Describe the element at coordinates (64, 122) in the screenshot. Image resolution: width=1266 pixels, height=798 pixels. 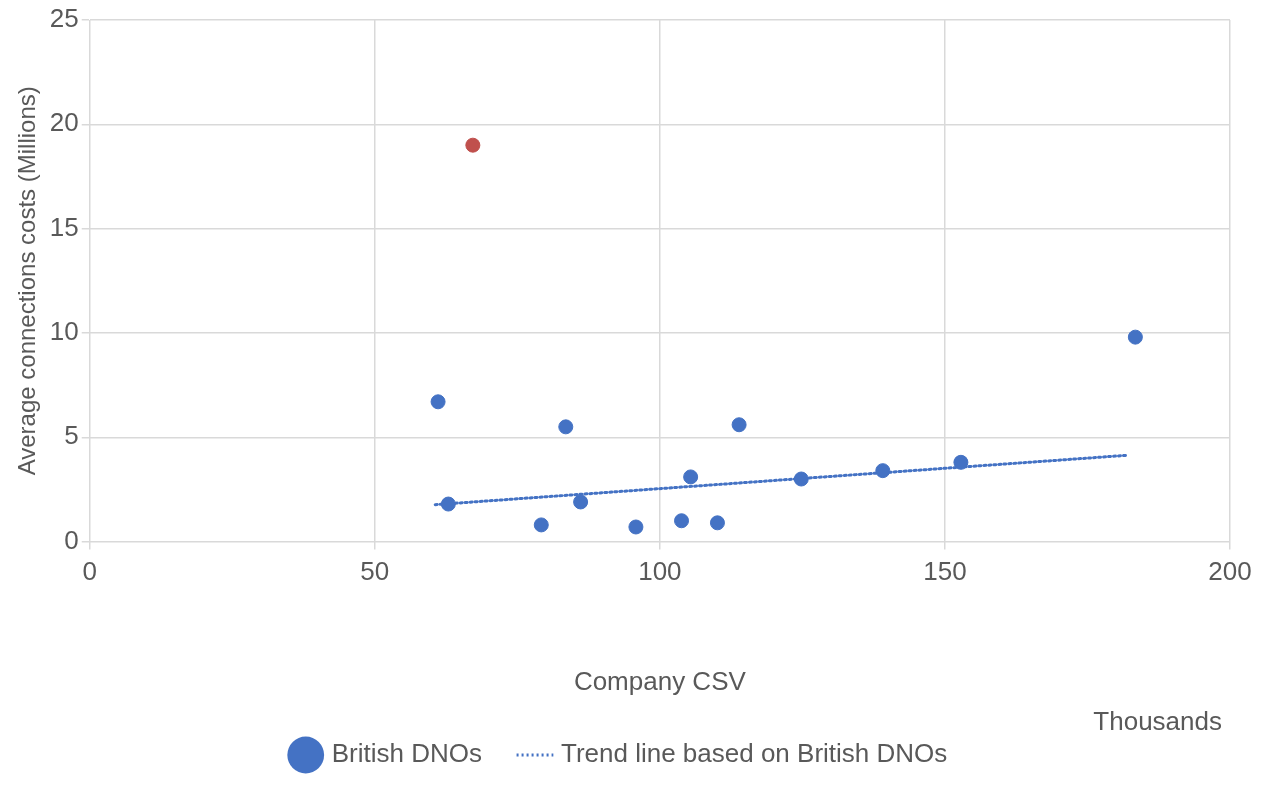
I see `y-tick-label: 20` at that location.